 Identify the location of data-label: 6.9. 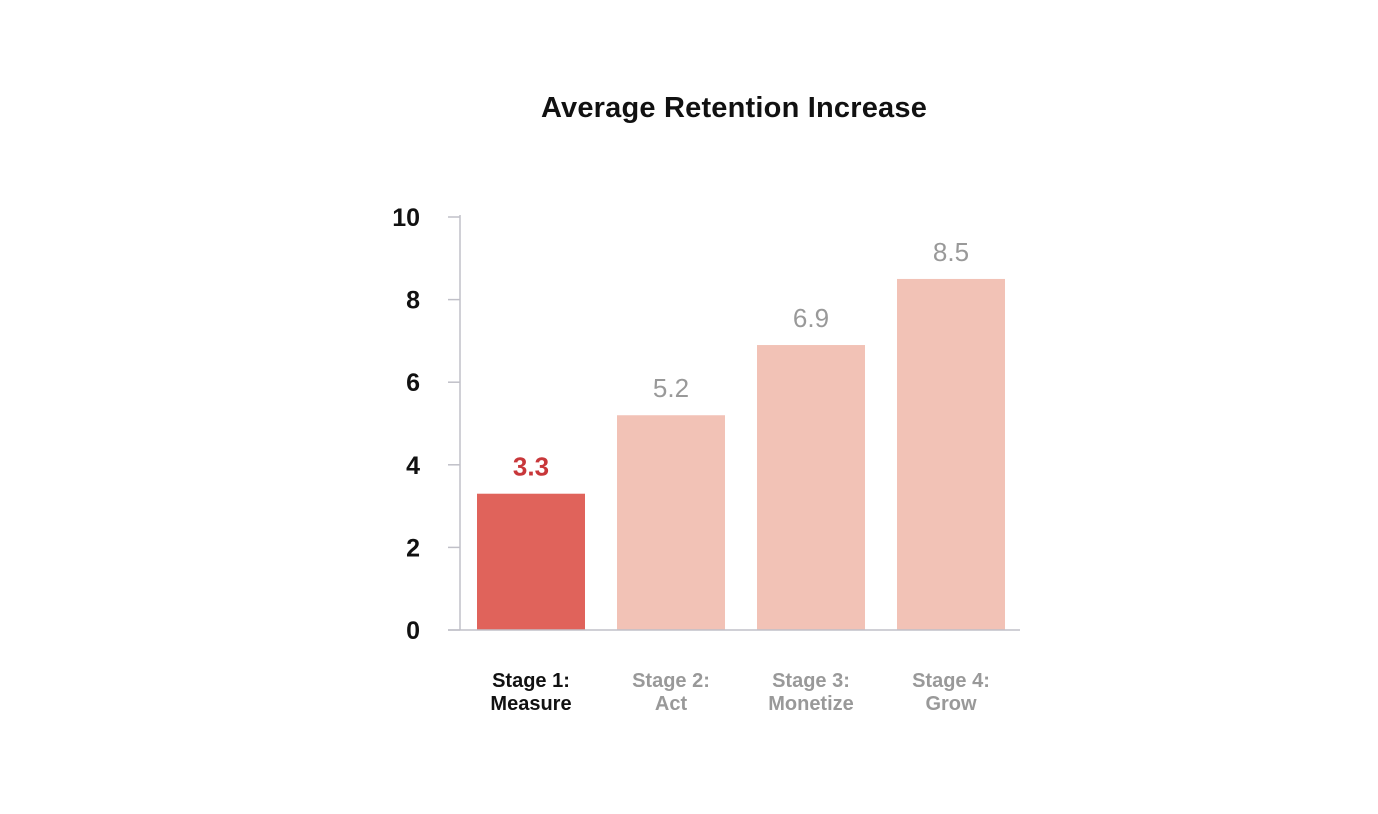
(811, 318).